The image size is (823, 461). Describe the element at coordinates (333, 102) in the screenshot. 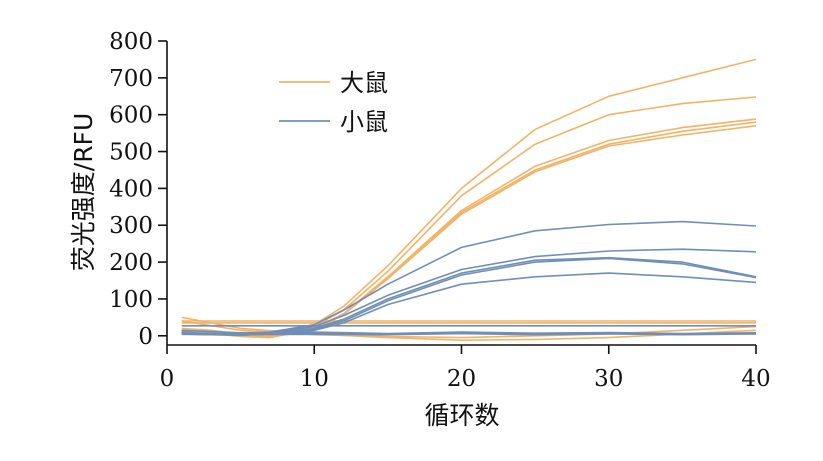

I see `legend: 大鼠 小鼠` at that location.